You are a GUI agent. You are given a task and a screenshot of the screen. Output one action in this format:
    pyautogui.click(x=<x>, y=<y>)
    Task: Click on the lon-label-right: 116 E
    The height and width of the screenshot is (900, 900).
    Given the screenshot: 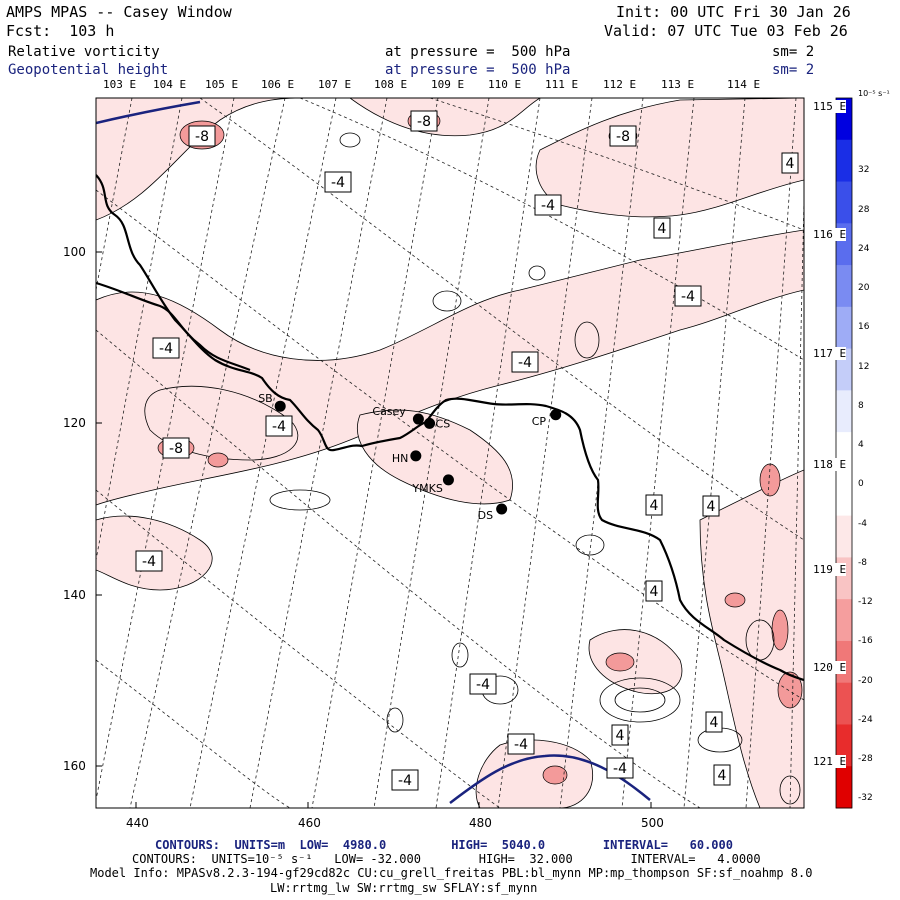 What is the action you would take?
    pyautogui.click(x=830, y=234)
    